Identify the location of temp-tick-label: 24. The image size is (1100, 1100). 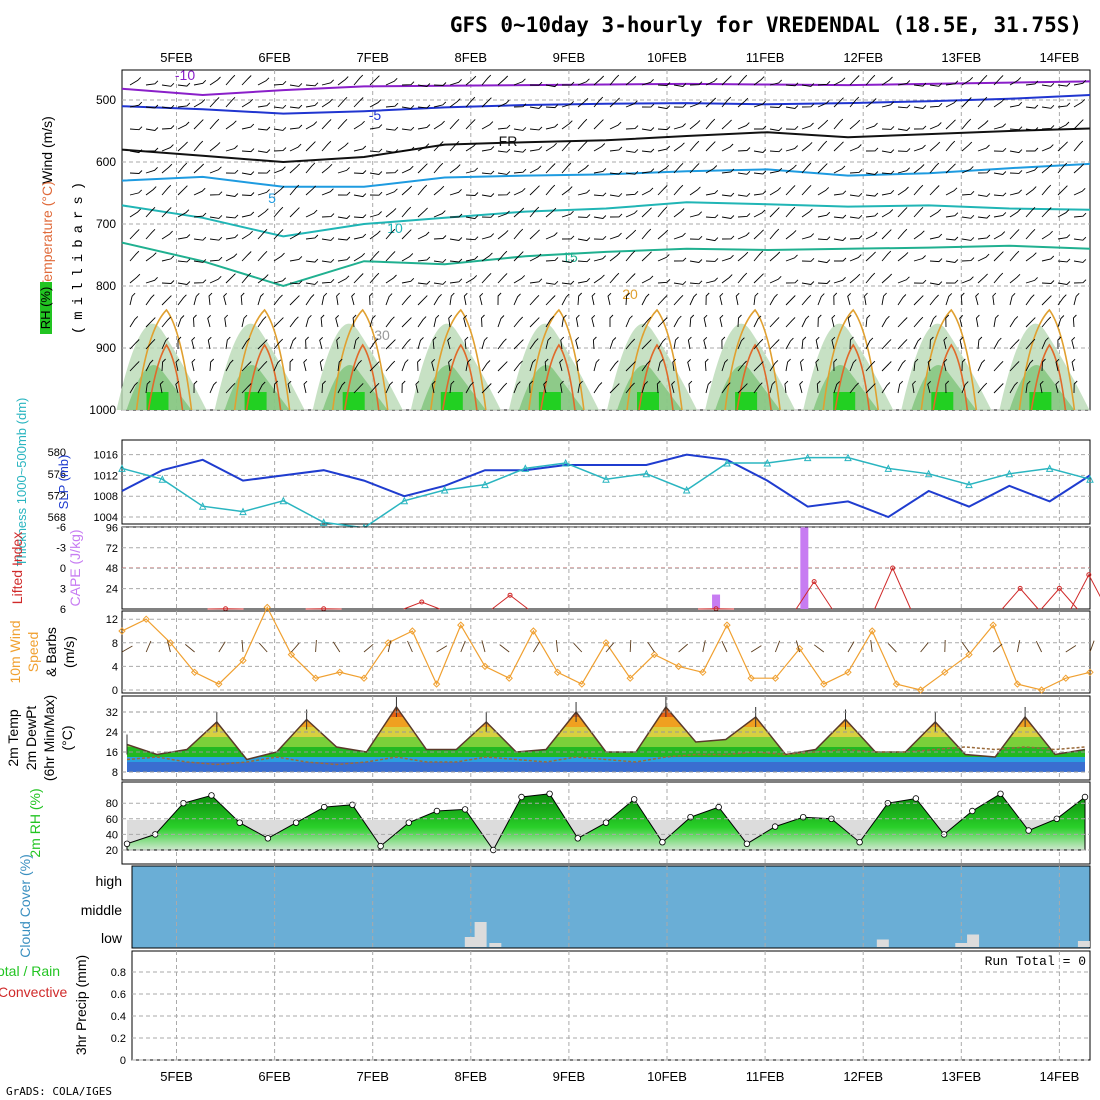
(112, 733).